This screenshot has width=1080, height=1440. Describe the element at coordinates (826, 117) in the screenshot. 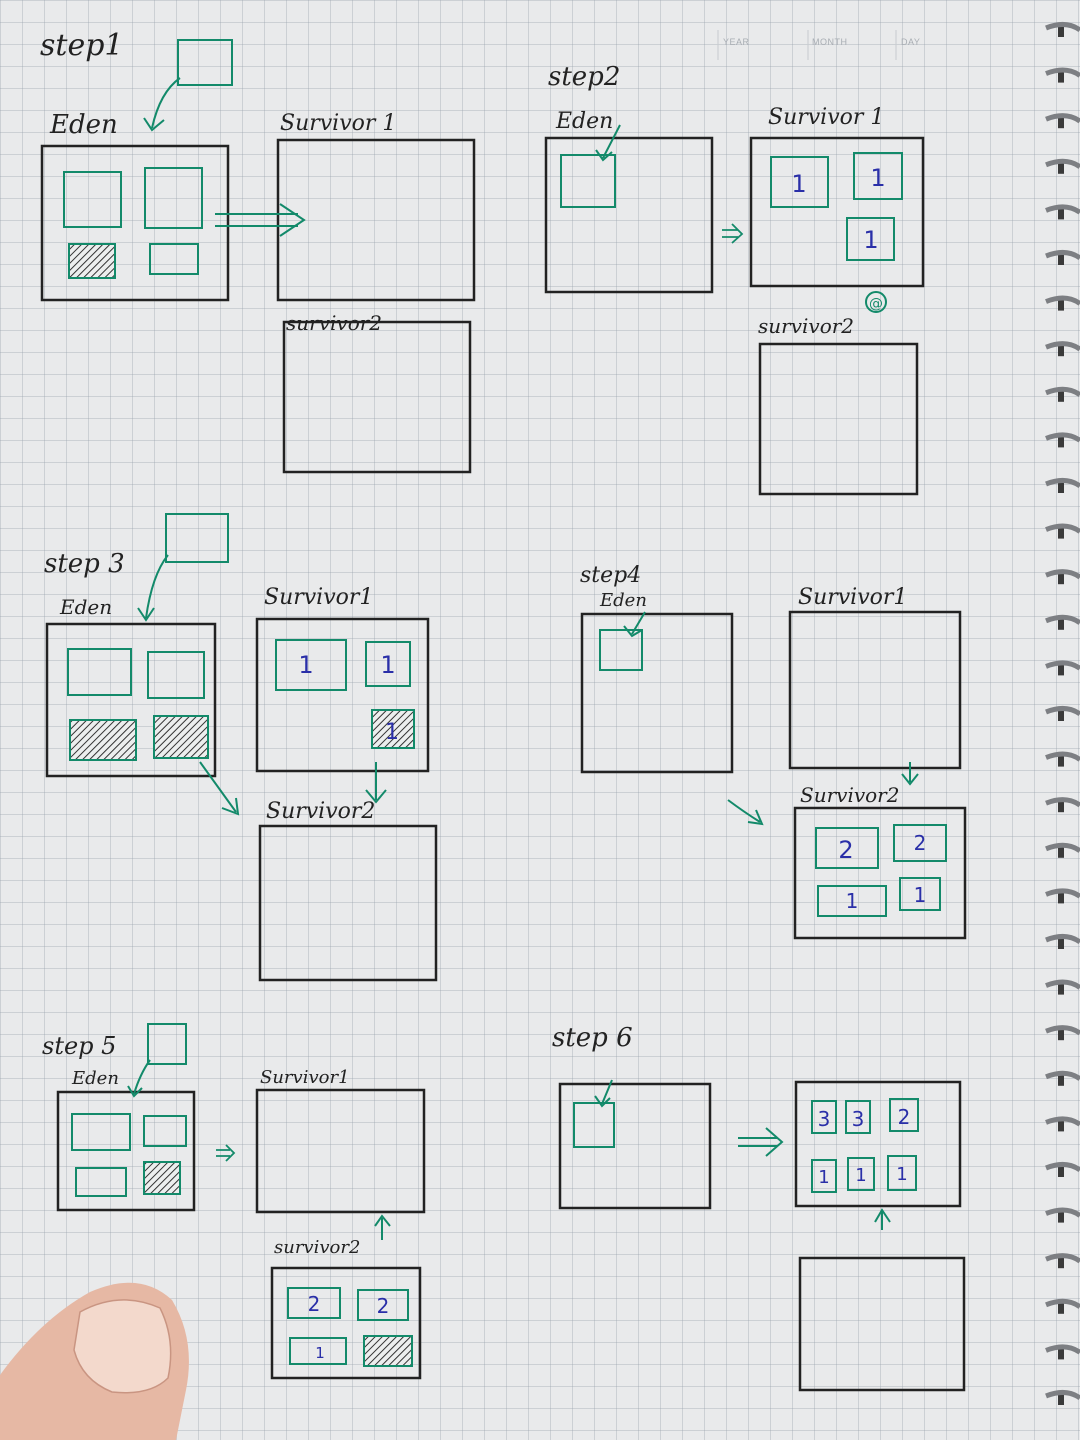

I see `survivor1-label: Survivor 1` at that location.